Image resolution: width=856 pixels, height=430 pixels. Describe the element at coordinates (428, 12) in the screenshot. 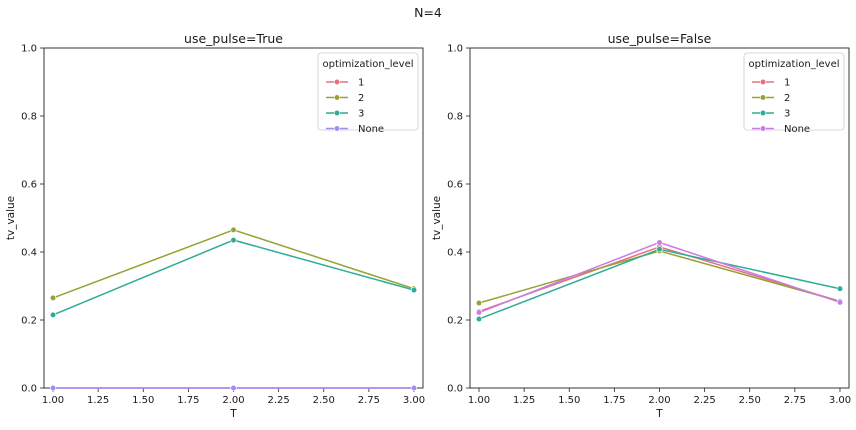

I see `figure-suptitle: N=4` at that location.